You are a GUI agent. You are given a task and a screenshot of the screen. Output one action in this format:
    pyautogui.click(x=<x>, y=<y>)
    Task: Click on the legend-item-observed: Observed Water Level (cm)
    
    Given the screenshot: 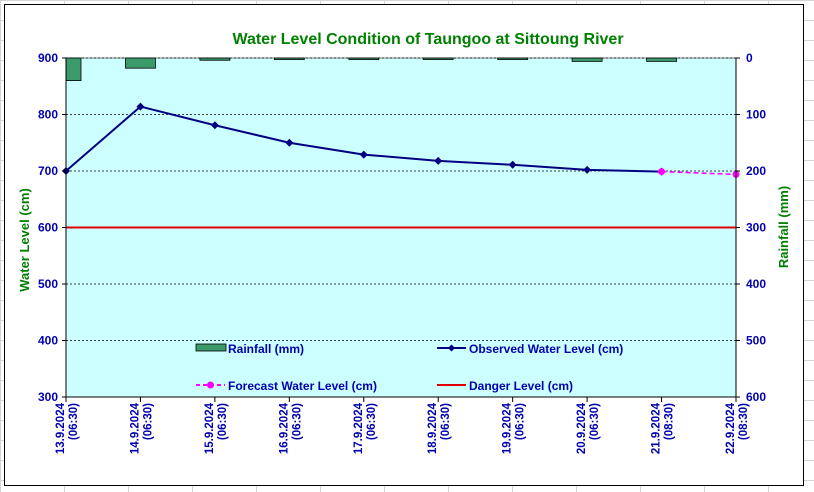 What is the action you would take?
    pyautogui.click(x=530, y=349)
    